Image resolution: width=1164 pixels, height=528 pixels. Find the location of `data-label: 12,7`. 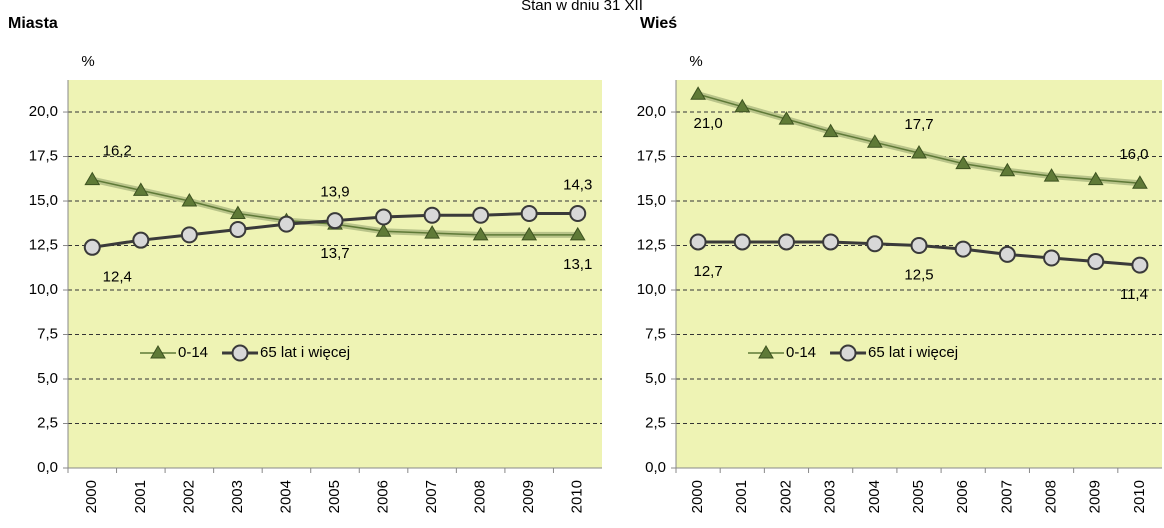

data-label: 12,7 is located at coordinates (707, 271).